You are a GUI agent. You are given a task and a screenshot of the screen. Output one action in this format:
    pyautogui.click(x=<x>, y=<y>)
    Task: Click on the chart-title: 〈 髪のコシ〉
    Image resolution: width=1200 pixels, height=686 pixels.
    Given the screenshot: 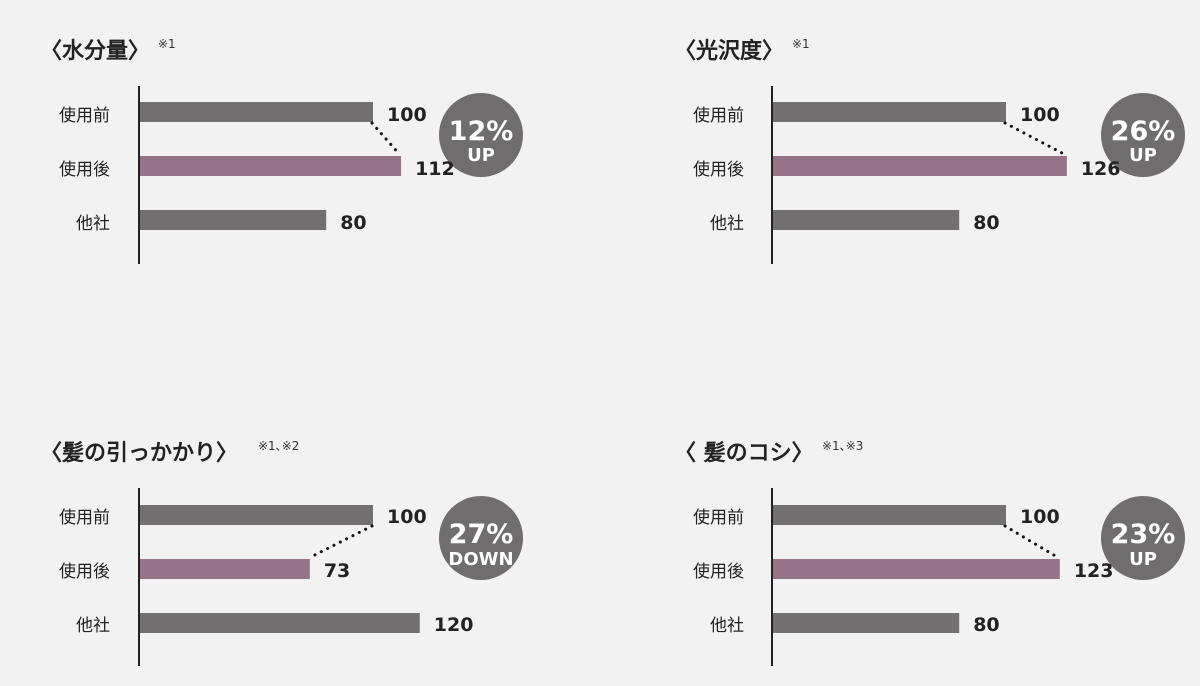 What is the action you would take?
    pyautogui.click(x=744, y=453)
    